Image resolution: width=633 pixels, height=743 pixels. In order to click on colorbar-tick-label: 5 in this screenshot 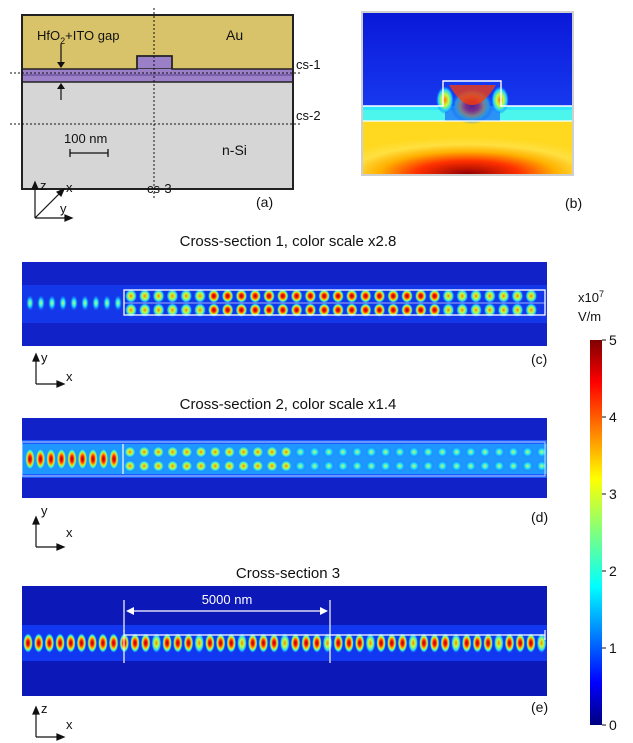, I will do `click(613, 340)`.